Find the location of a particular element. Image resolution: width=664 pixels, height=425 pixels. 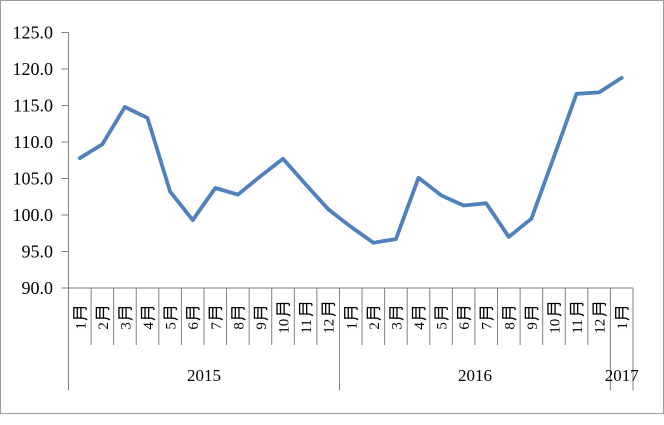

y-axis-tick-label: 95.0 is located at coordinates (38, 252).